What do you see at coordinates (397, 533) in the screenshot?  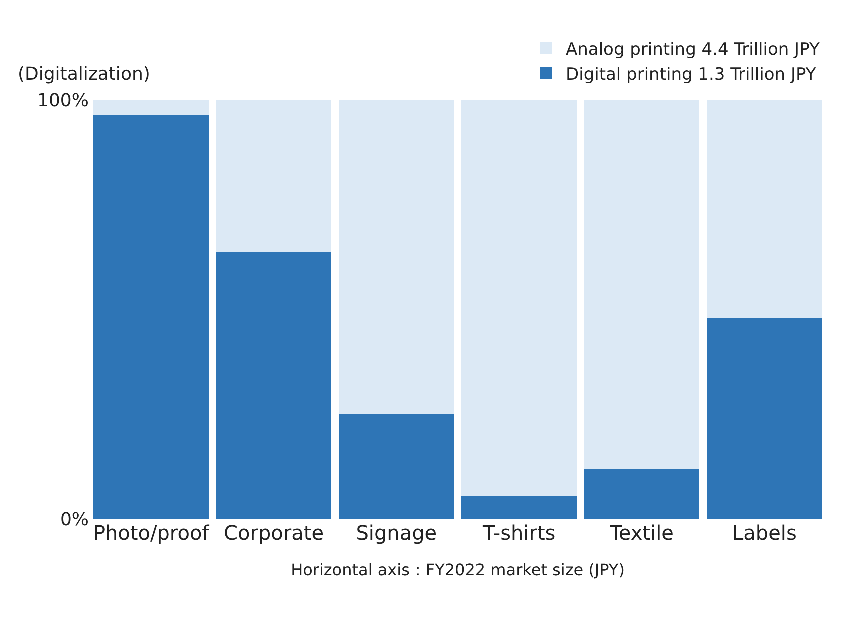 I see `x-tick-label: Signage` at bounding box center [397, 533].